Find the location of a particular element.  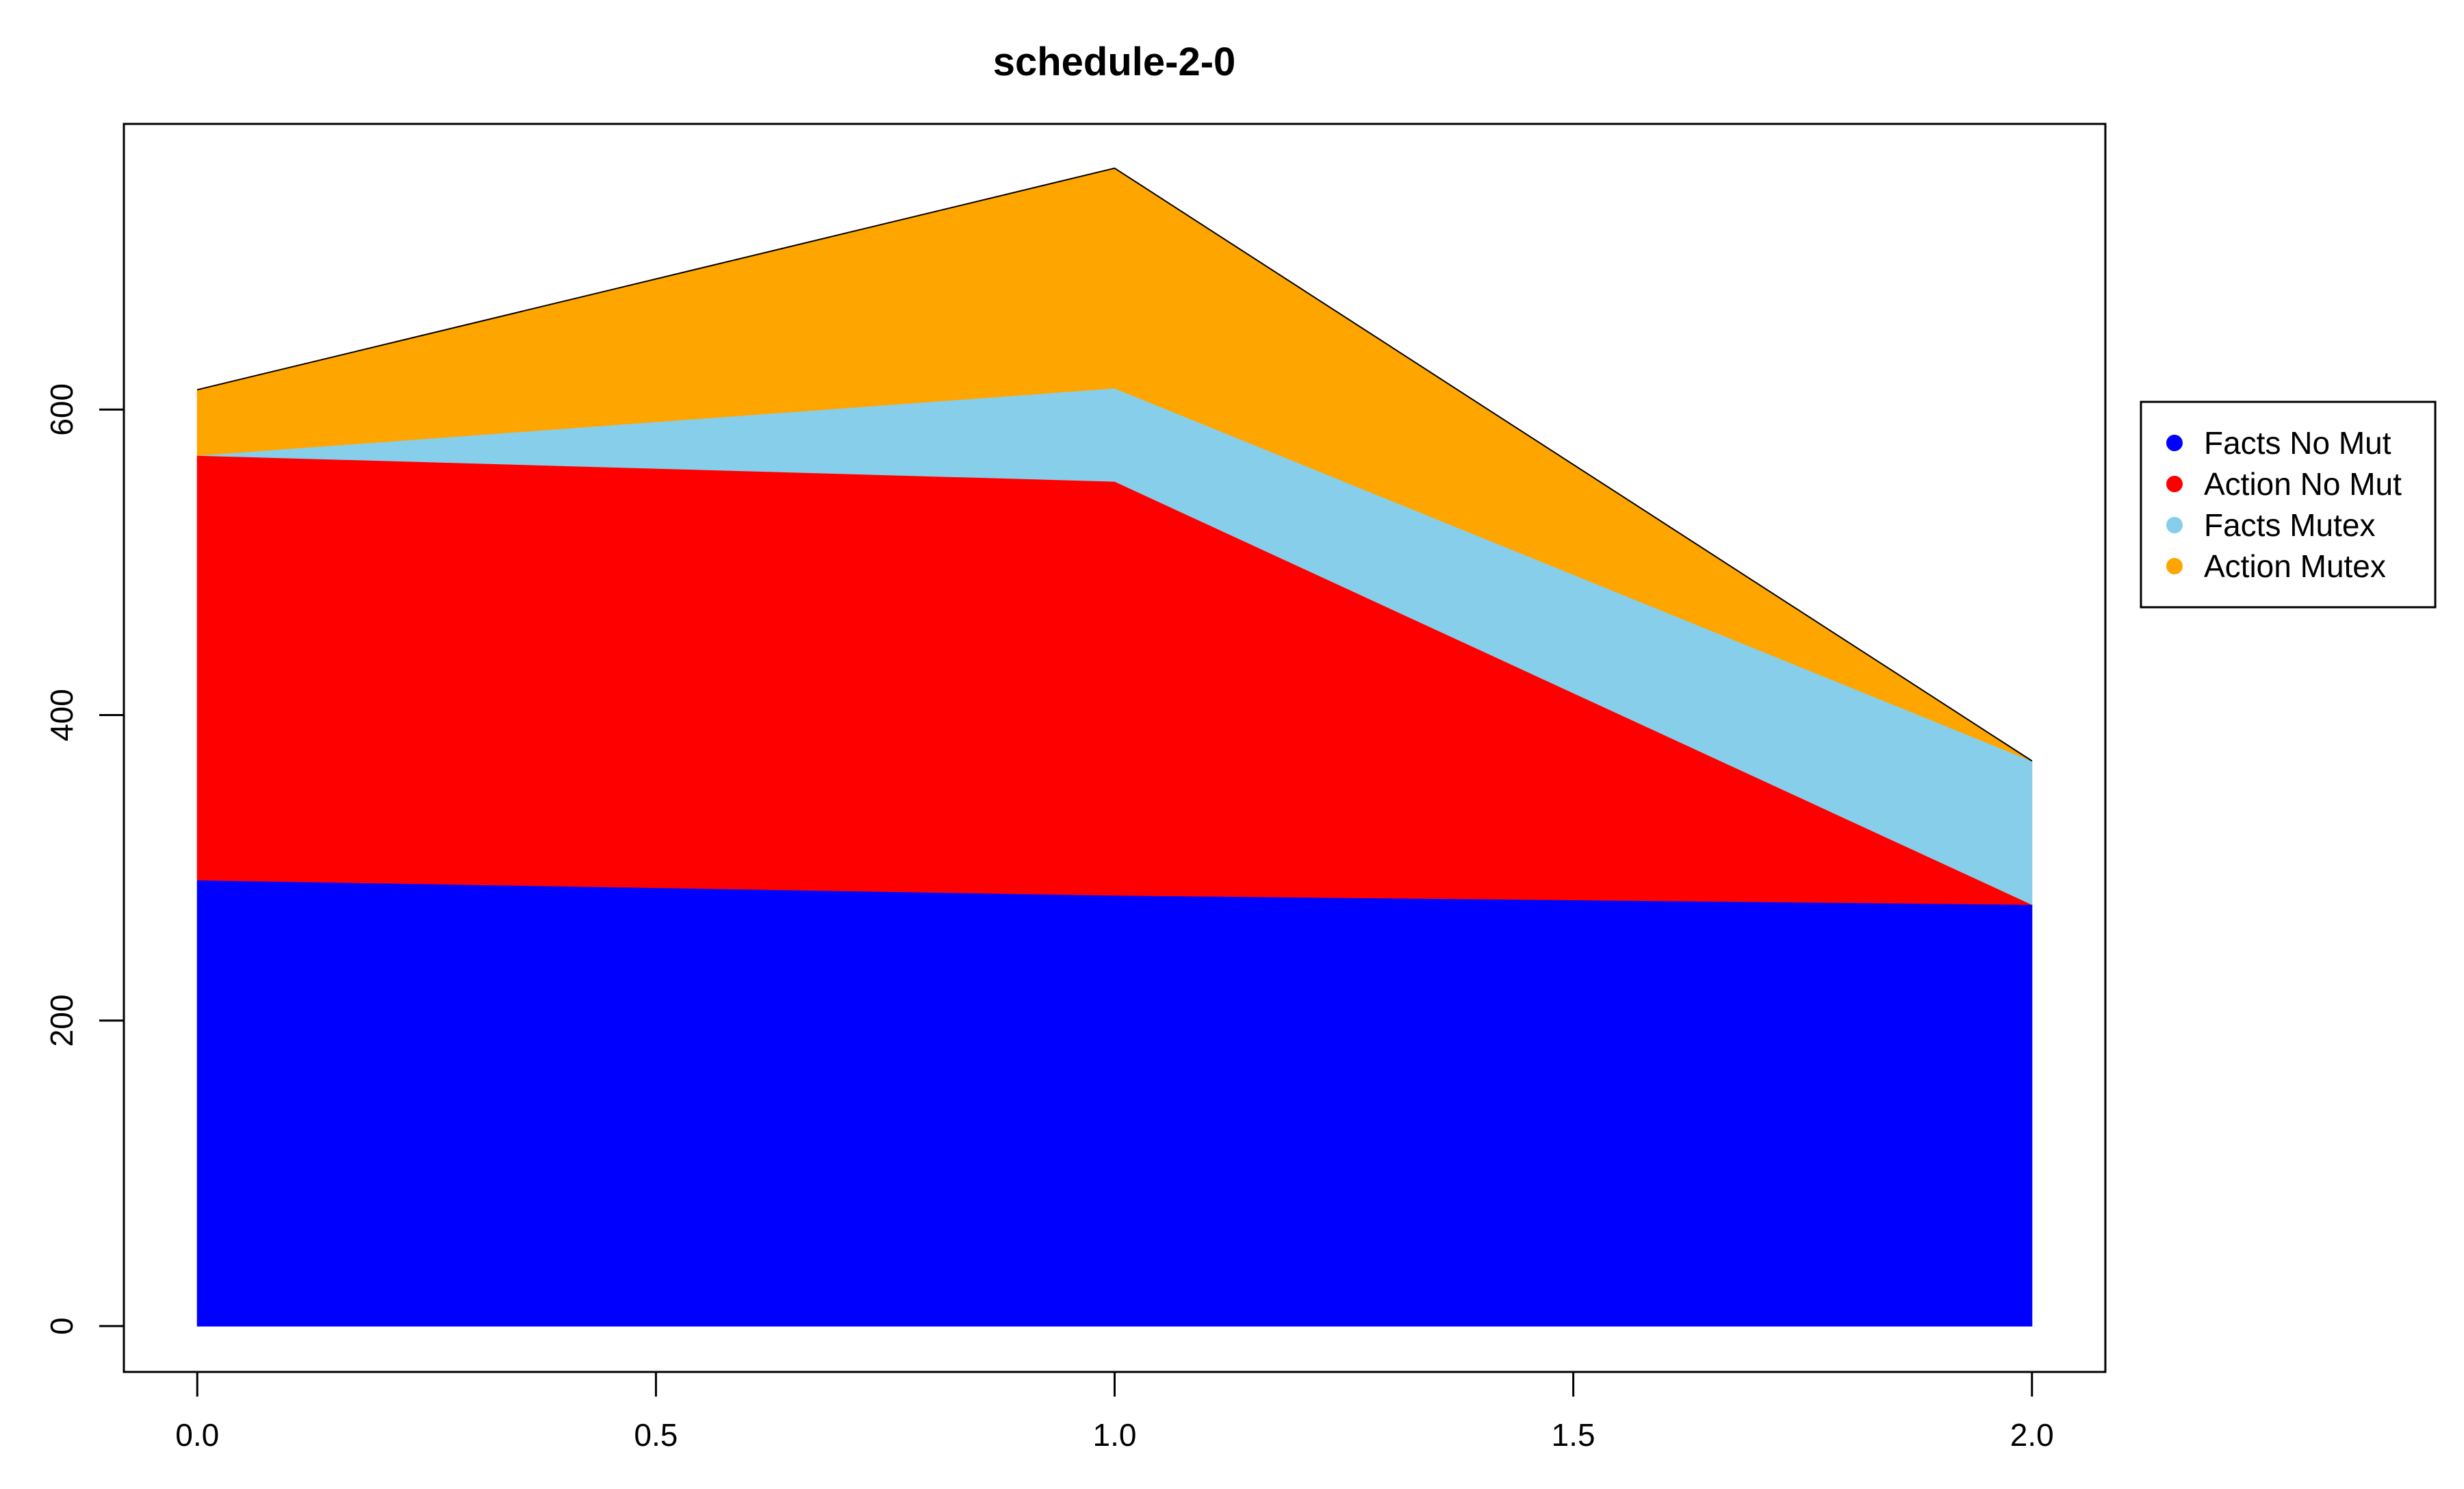

y-tick-label: 600 is located at coordinates (61, 409).